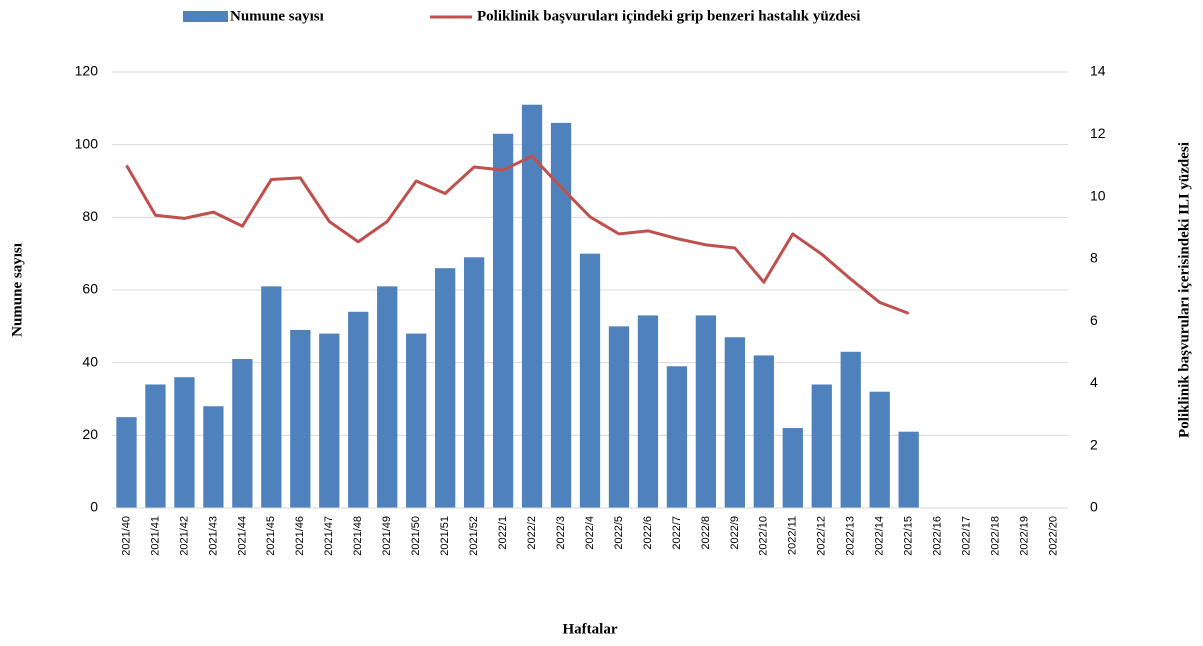 The height and width of the screenshot is (646, 1203). What do you see at coordinates (213, 536) in the screenshot?
I see `x-tick-label: 2021/43` at bounding box center [213, 536].